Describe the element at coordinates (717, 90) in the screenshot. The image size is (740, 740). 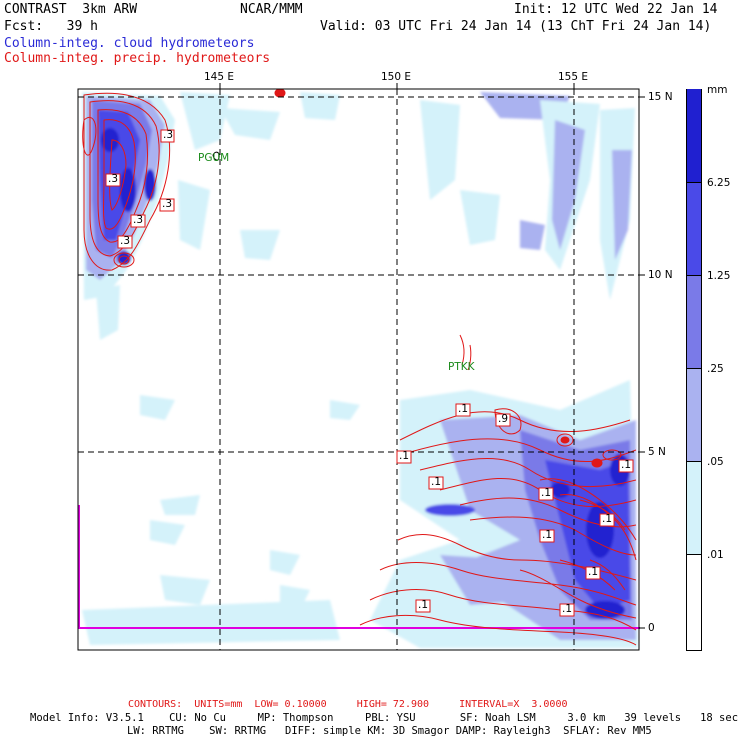
I see `colorbar-unit: mm` at that location.